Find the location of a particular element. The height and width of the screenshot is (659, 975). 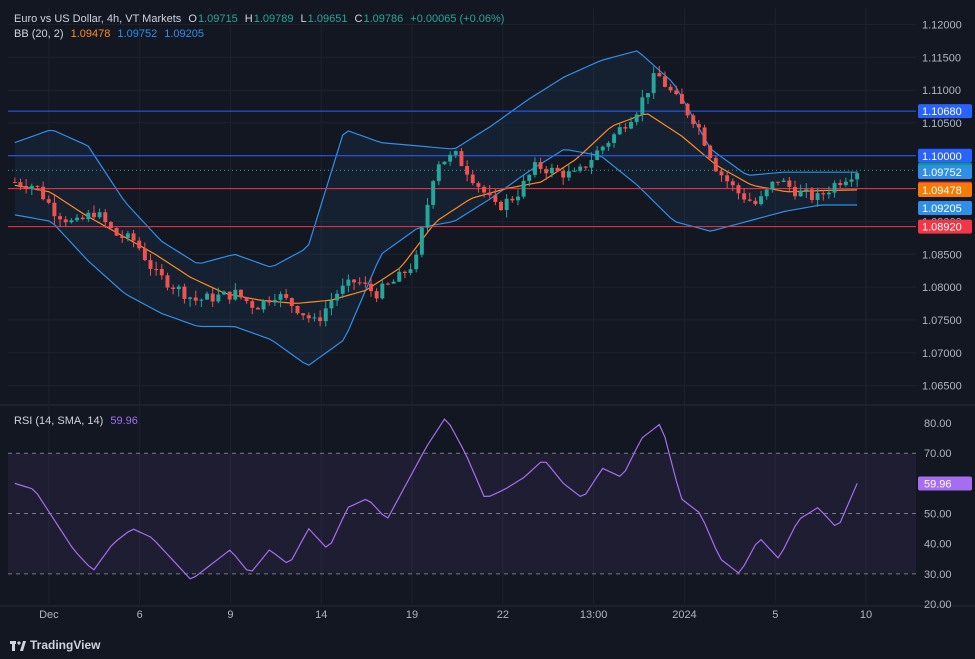

time-tick-label: 22 is located at coordinates (503, 615).